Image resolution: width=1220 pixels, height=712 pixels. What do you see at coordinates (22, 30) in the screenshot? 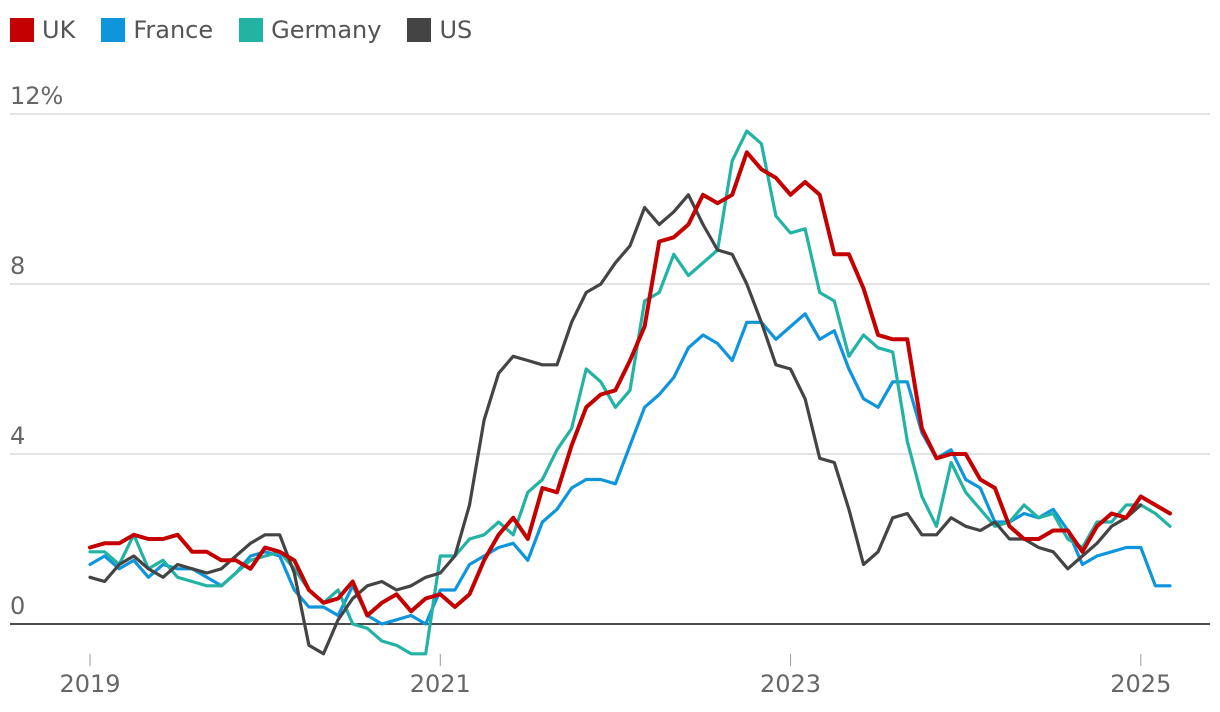
I see `legend-swatch-uk` at bounding box center [22, 30].